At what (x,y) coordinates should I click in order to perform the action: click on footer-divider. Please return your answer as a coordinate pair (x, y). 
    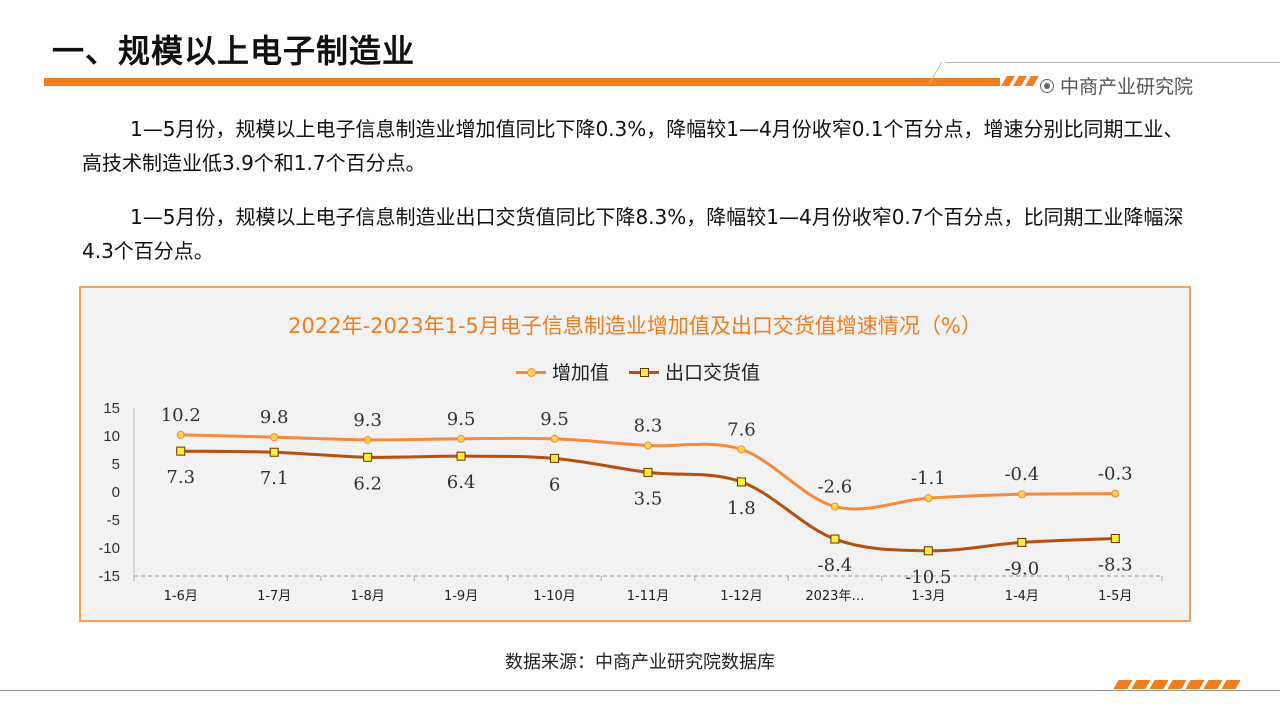
    Looking at the image, I should click on (640, 690).